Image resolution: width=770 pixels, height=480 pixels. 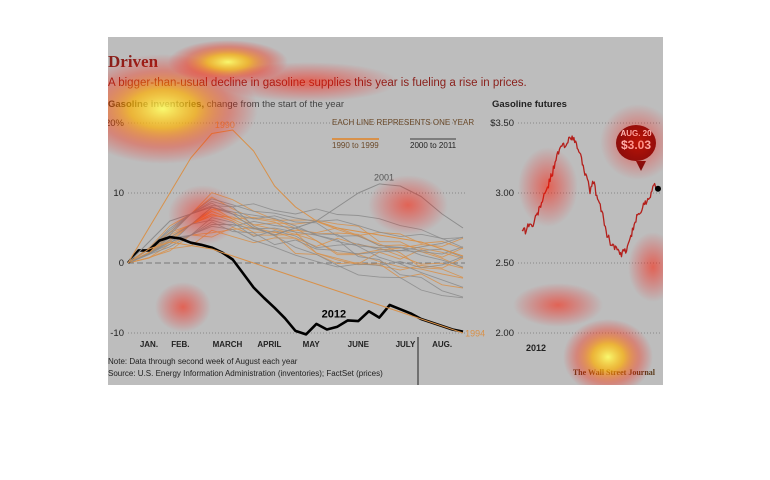 I want to click on callout-pointer, so click(x=641, y=166).